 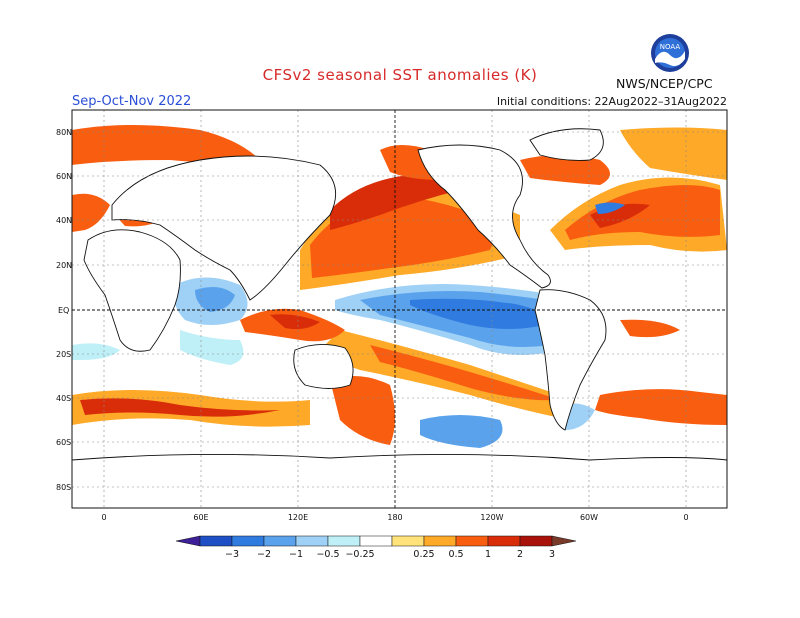 I want to click on svg-text: NOAA, so click(x=670, y=47).